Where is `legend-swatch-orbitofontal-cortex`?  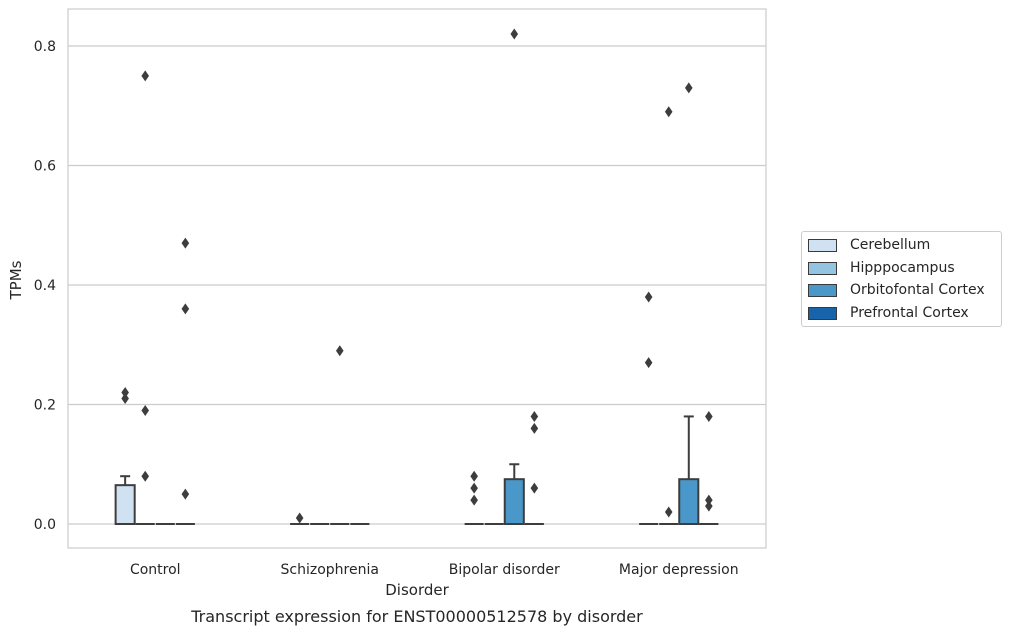
legend-swatch-orbitofontal-cortex is located at coordinates (822, 290).